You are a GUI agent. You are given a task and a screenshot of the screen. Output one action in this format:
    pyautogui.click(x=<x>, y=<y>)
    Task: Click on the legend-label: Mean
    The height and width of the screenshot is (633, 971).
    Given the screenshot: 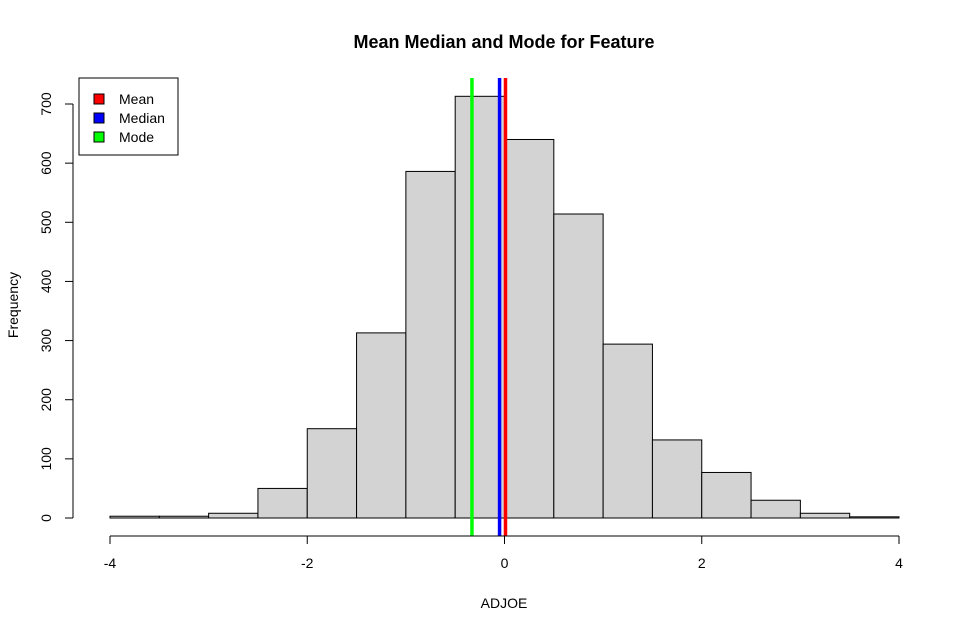 What is the action you would take?
    pyautogui.click(x=136, y=99)
    